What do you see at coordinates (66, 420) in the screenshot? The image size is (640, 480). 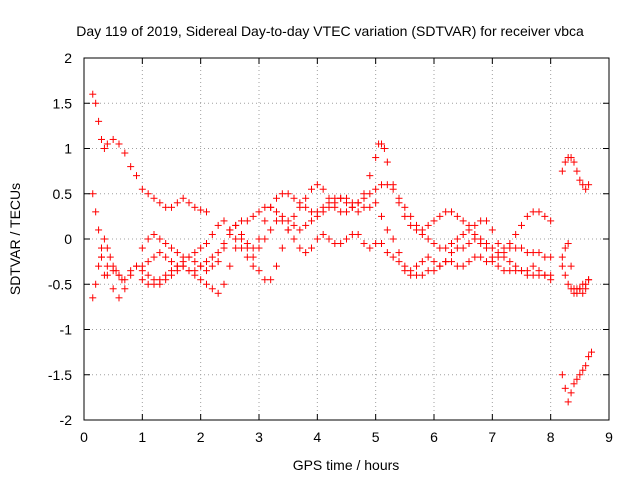 I see `y-tick-label: -2` at bounding box center [66, 420].